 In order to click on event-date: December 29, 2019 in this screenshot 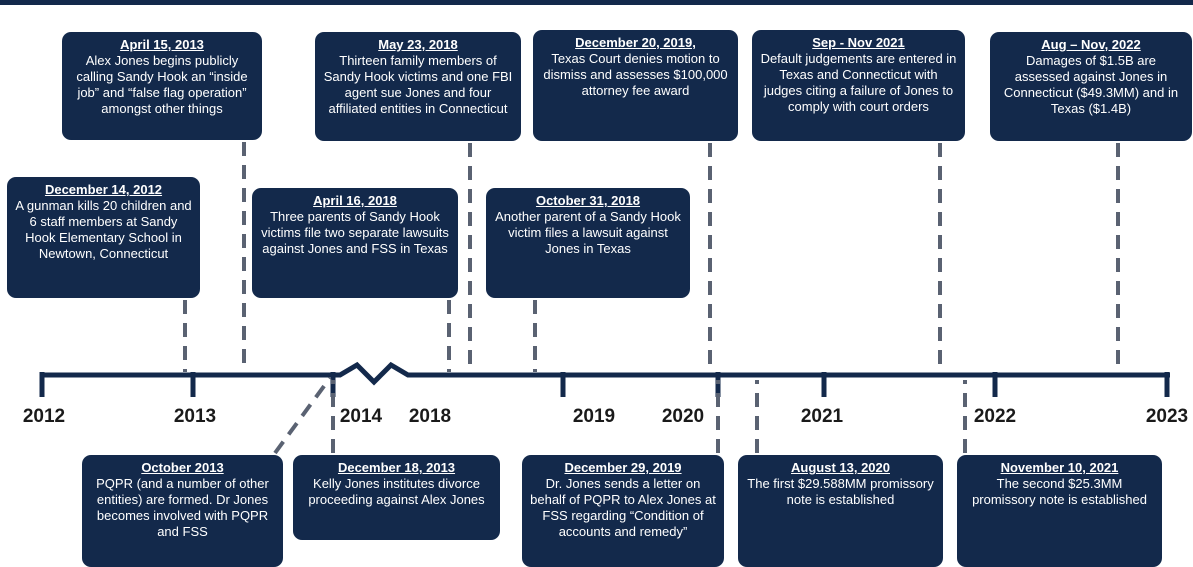, I will do `click(623, 467)`.